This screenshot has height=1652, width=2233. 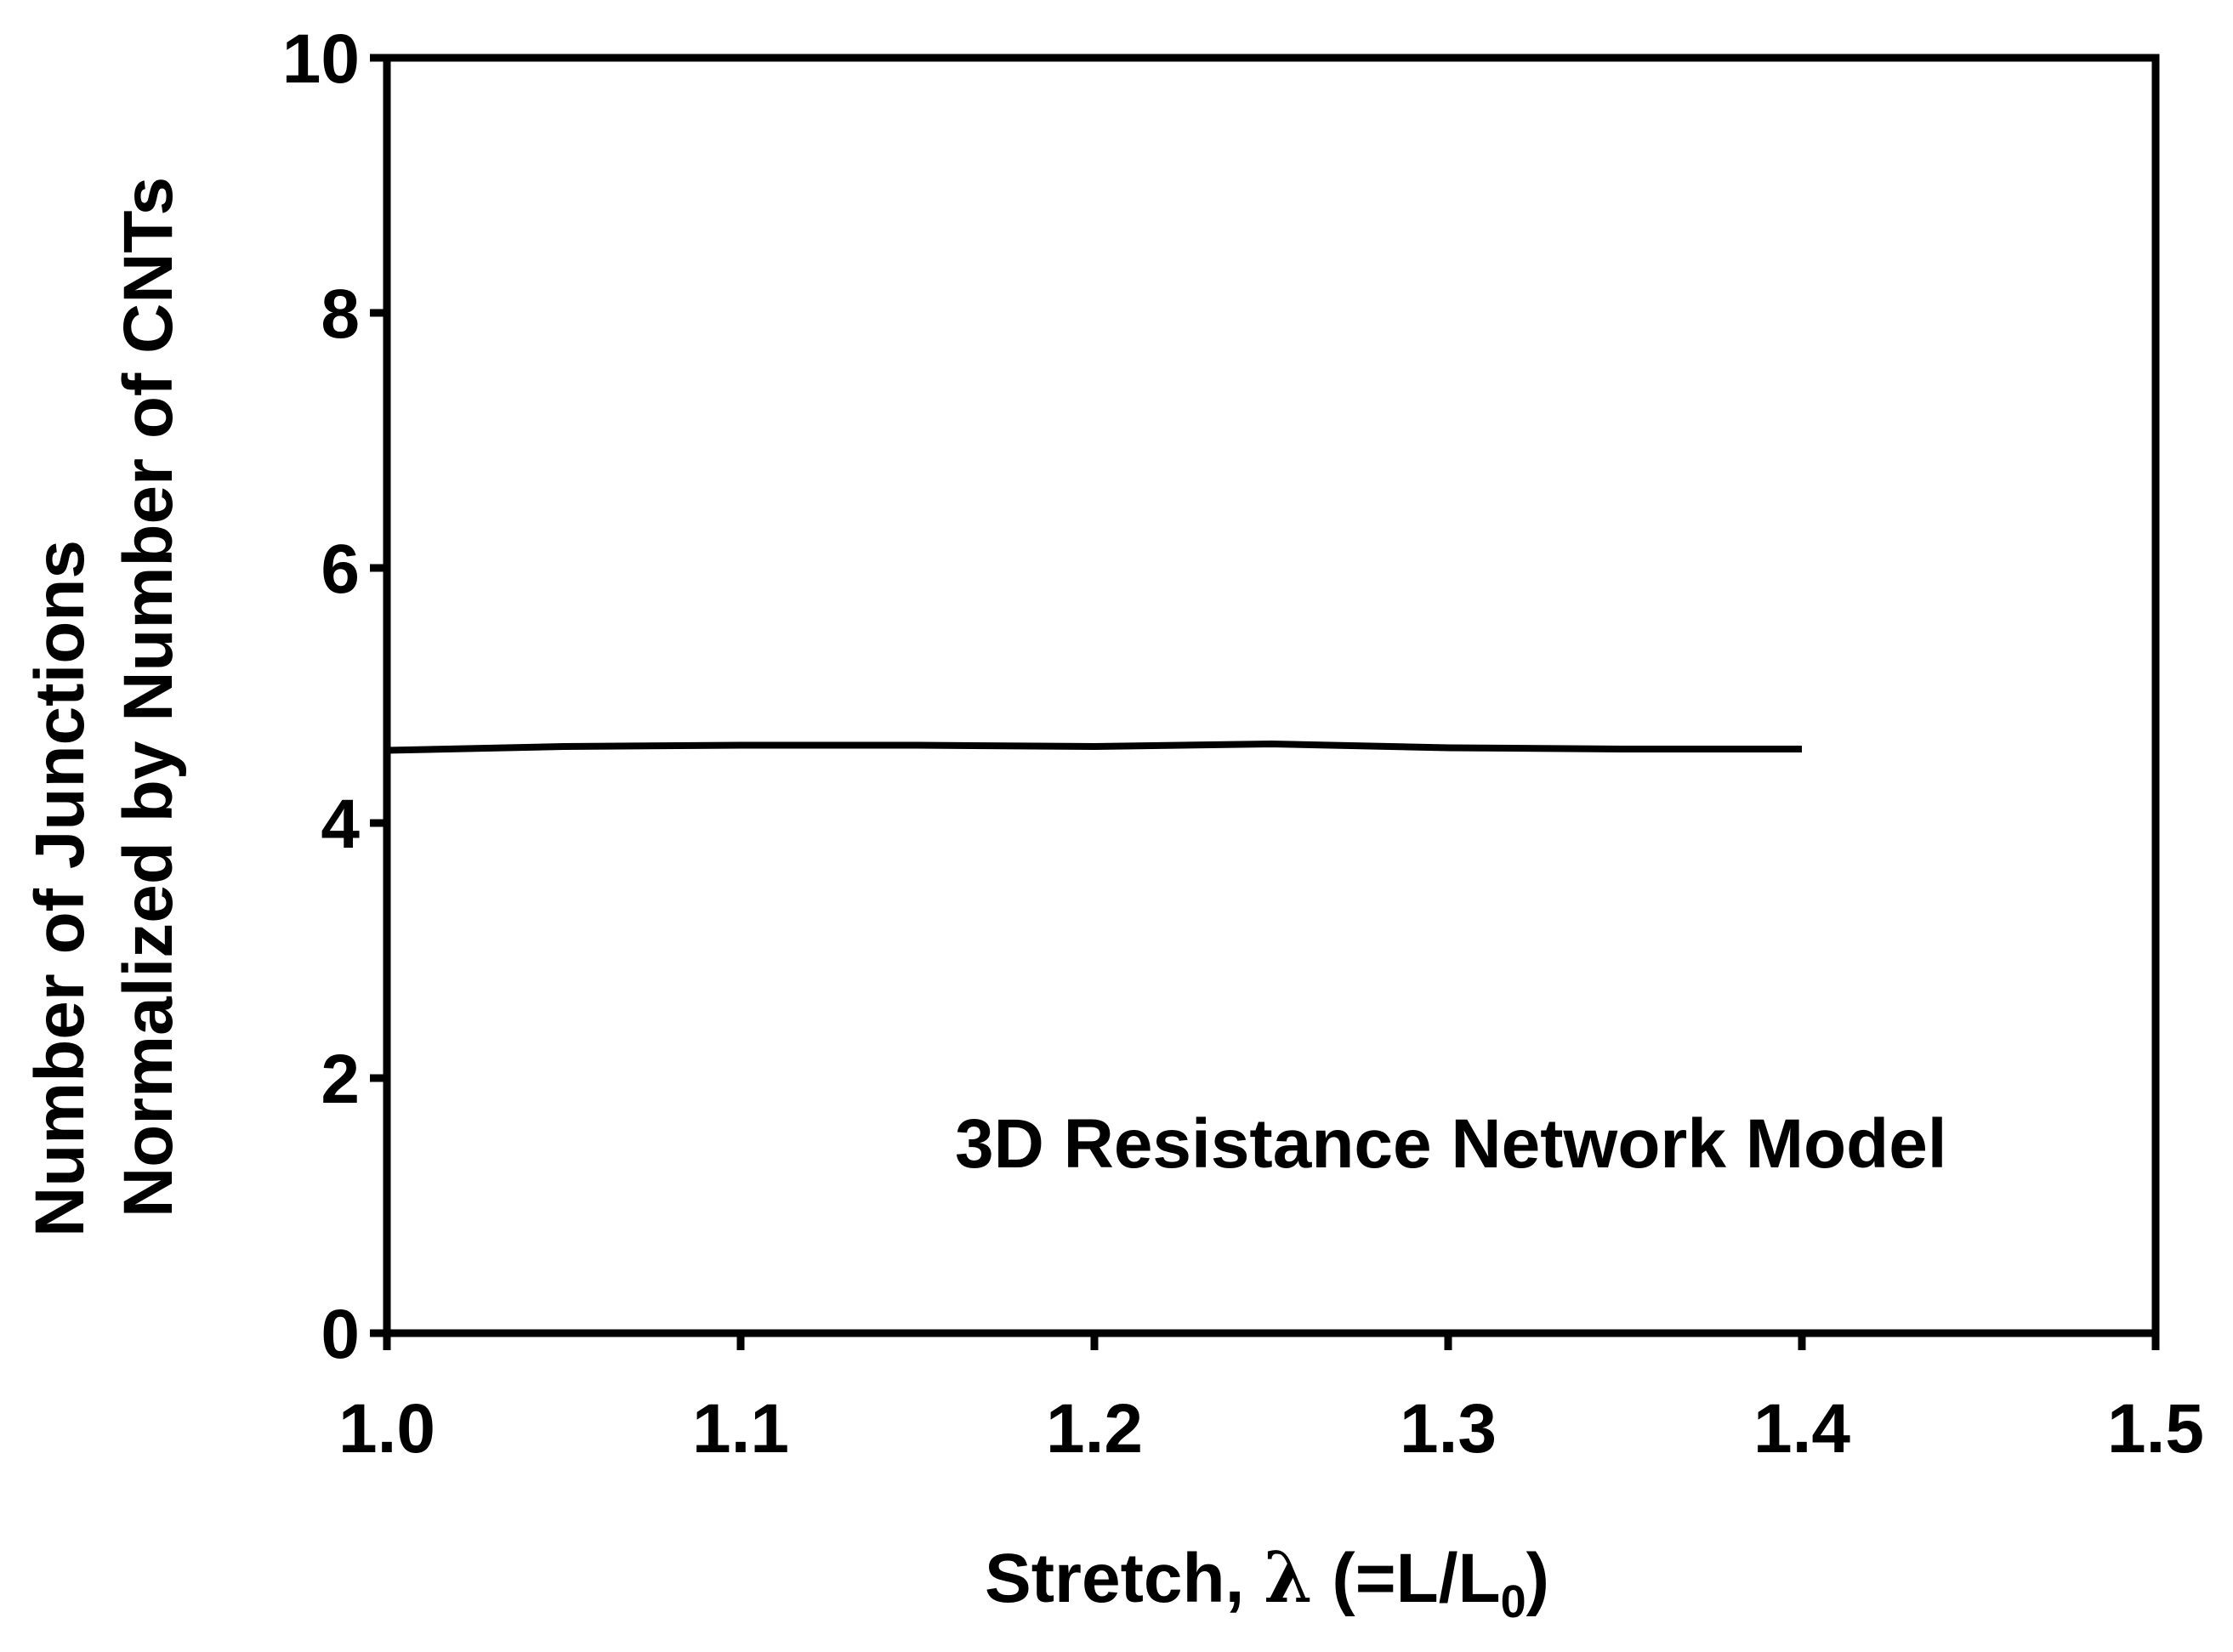 I want to click on y-tick-label: 0, so click(x=341, y=1334).